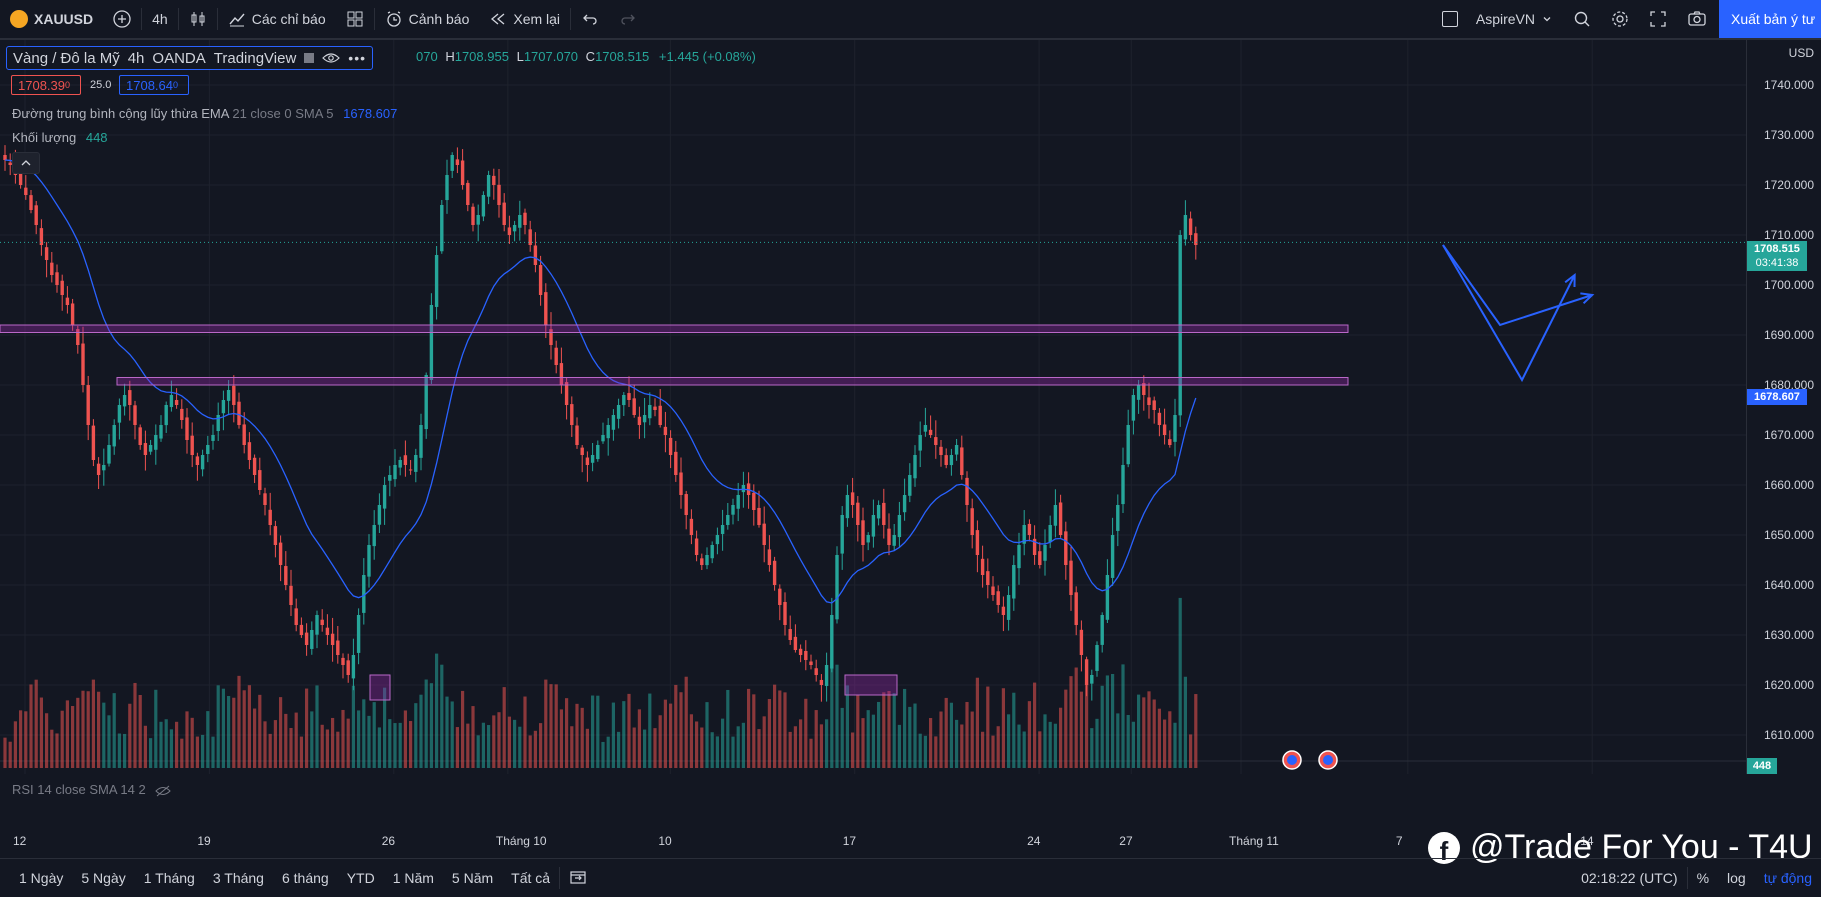 The width and height of the screenshot is (1821, 897). I want to click on time-axis: 12 19 26 Tháng 10 10 17 24 27 Tháng 11 7 14, so click(873, 841).